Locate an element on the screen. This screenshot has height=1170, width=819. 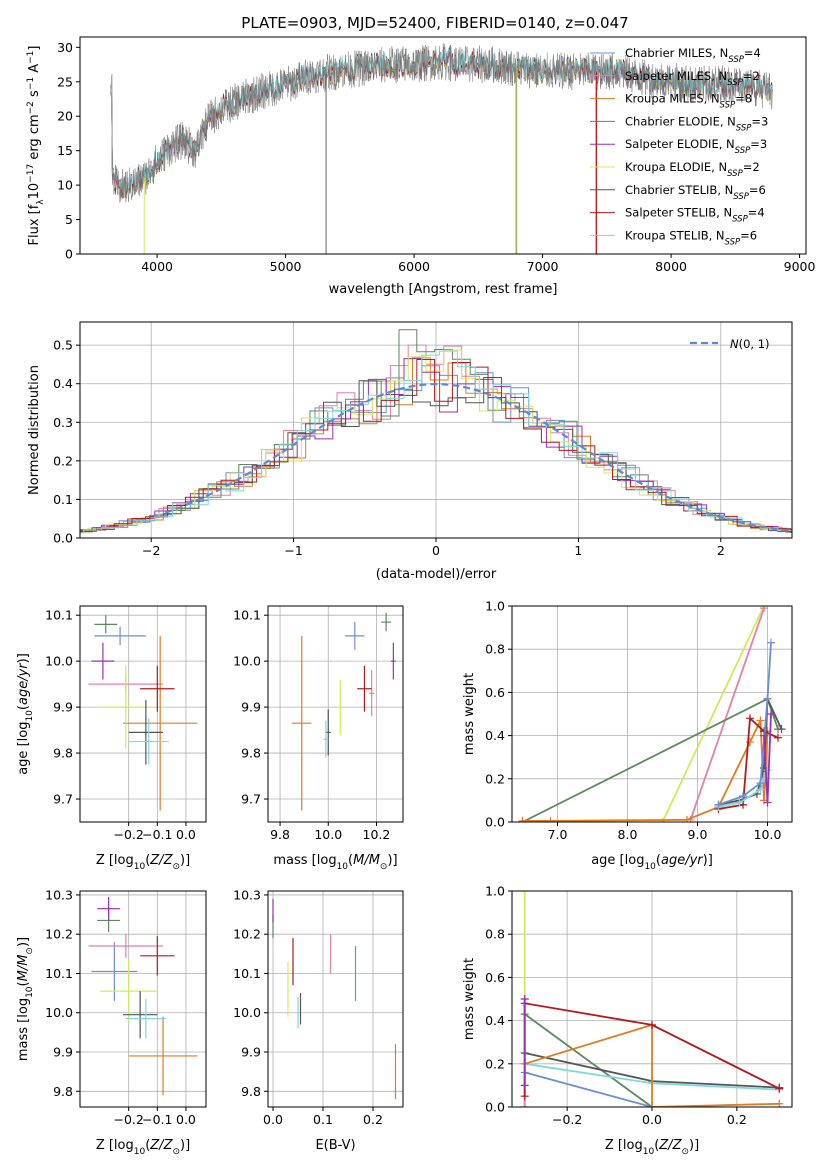
x-axis-label: wavelength [Angstrom, rest frame] is located at coordinates (443, 289).